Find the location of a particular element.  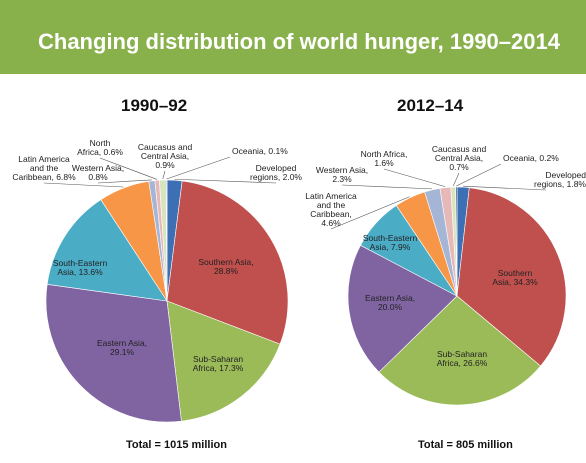

pie-1-label-south-eastern-asia: South-Eastern Asia, 13.6% is located at coordinates (80, 267).